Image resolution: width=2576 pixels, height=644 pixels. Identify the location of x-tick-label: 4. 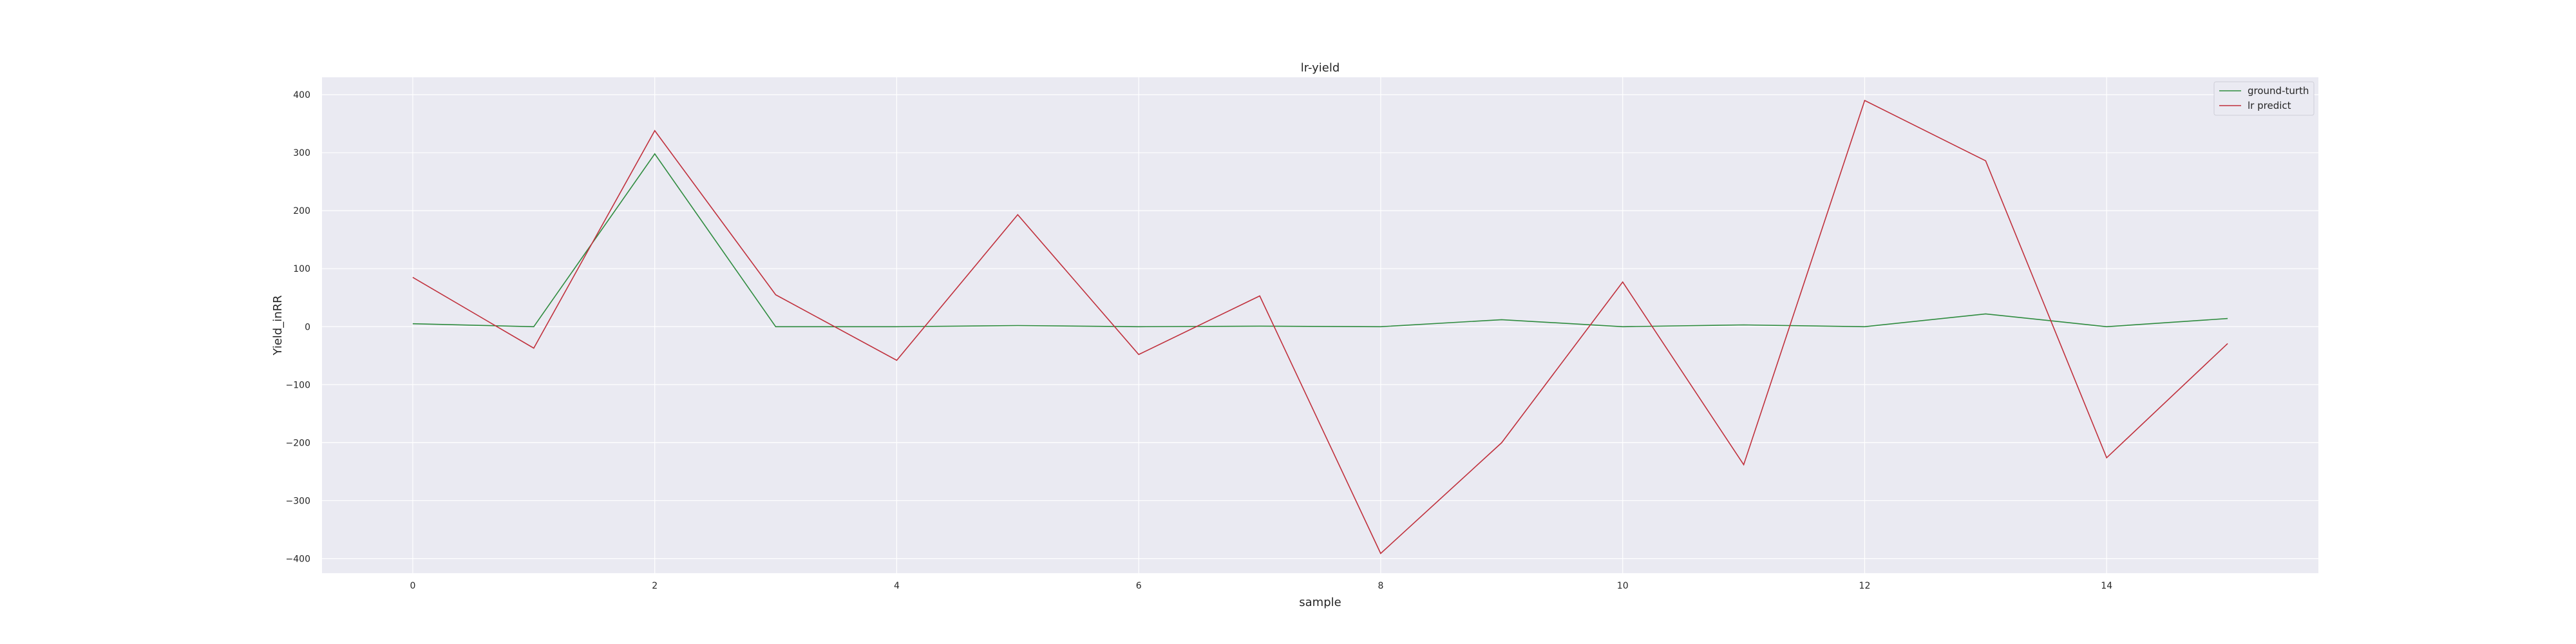
(897, 586).